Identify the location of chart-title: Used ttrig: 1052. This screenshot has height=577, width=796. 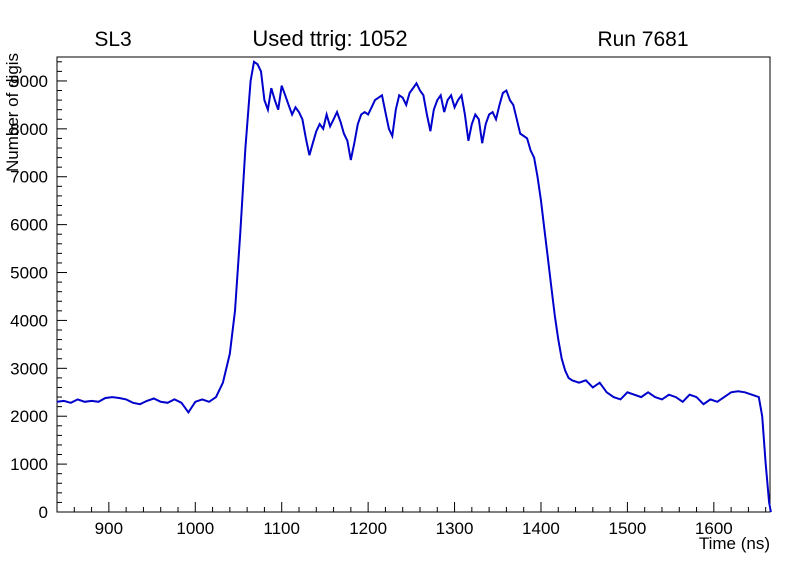
(329, 38).